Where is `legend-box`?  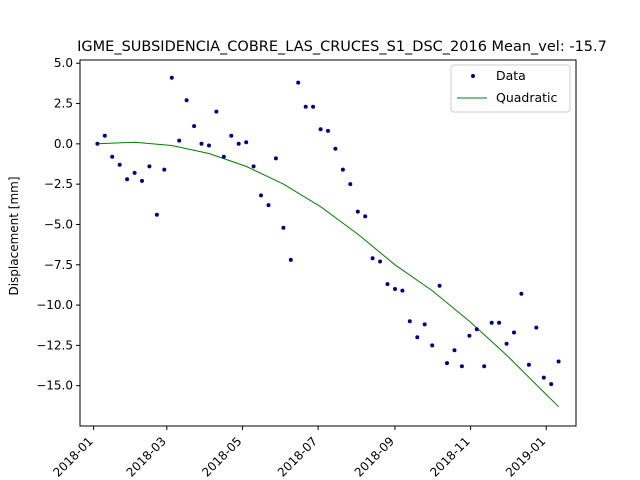
legend-box is located at coordinates (510, 88).